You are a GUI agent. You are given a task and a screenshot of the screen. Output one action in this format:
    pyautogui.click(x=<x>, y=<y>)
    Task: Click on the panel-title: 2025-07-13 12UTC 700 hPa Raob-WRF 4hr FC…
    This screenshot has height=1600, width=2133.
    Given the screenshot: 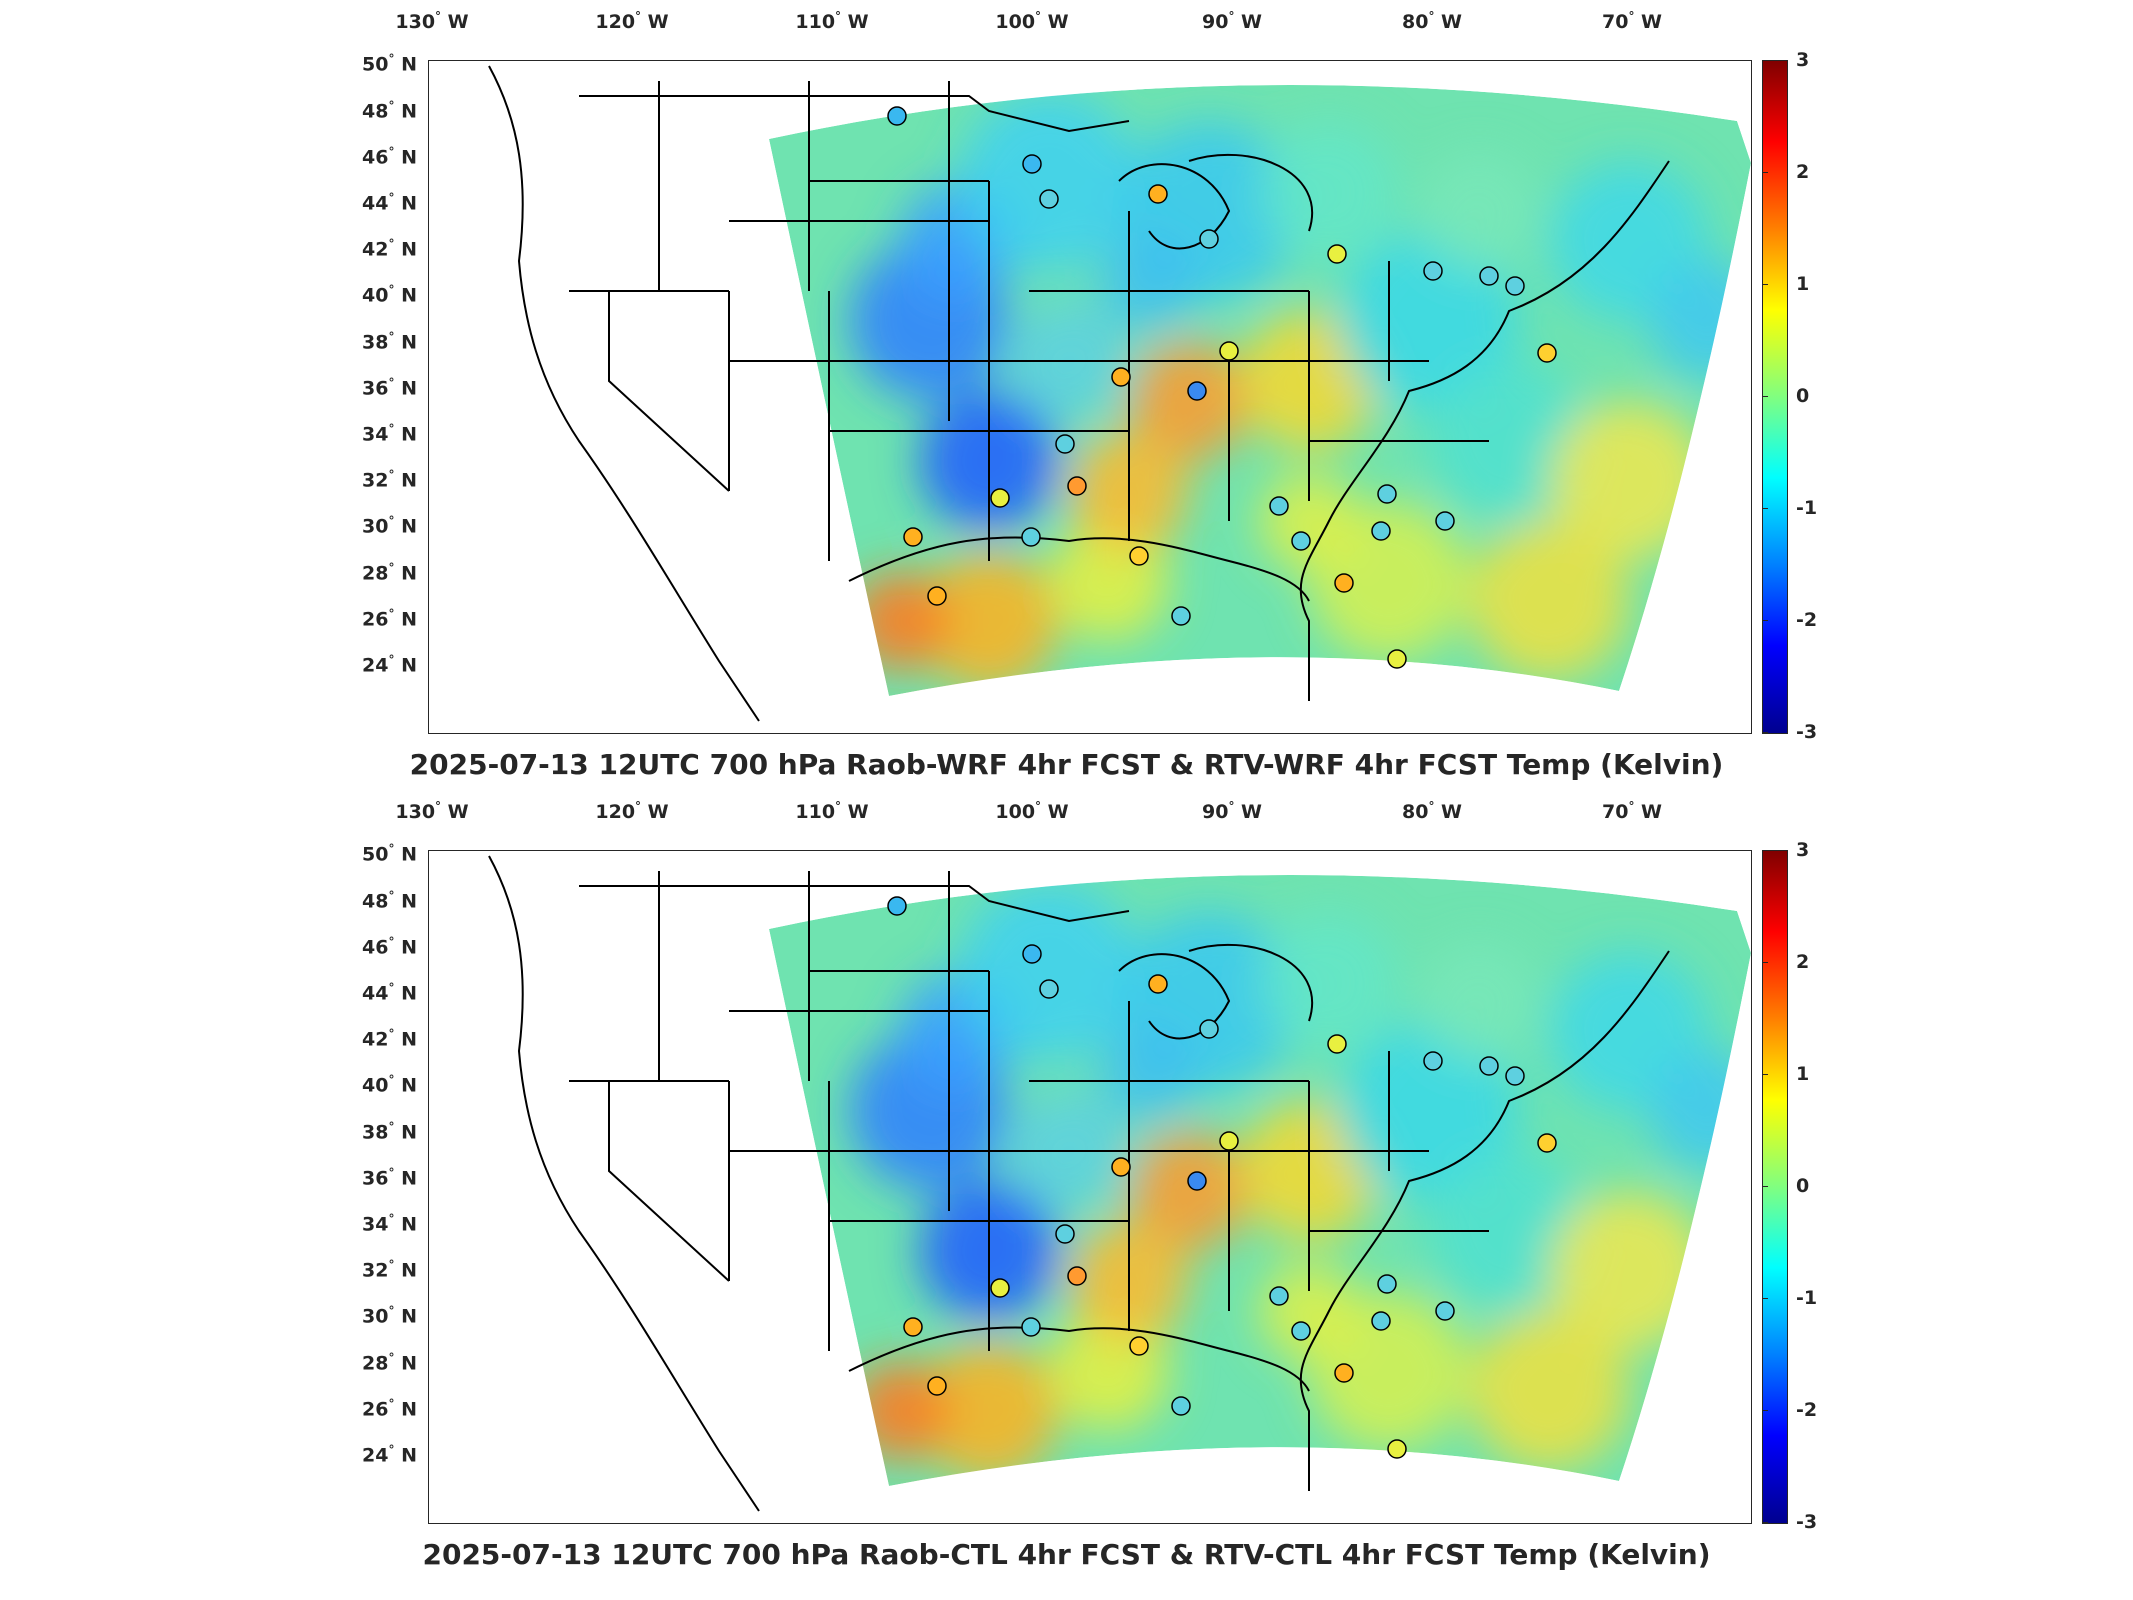 What is the action you would take?
    pyautogui.click(x=1066, y=764)
    